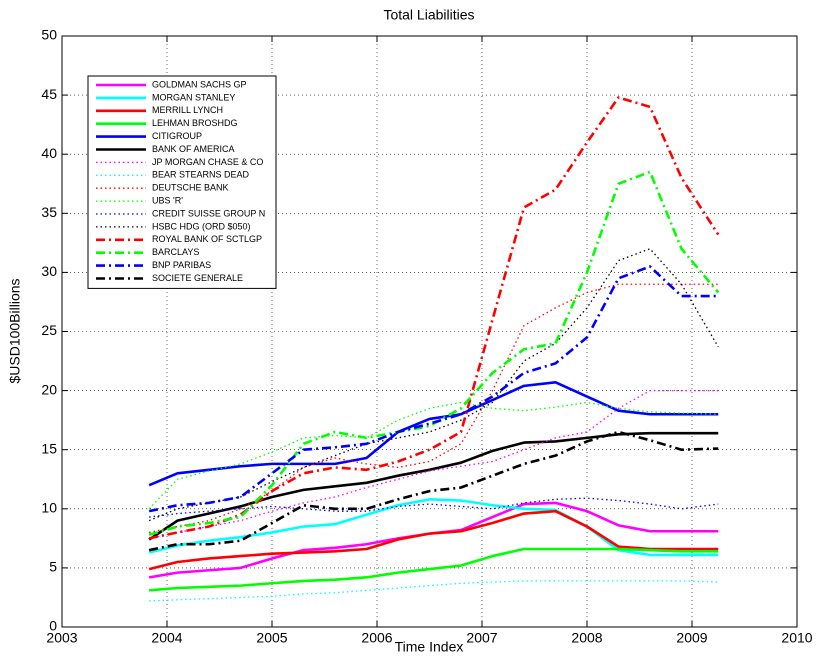  What do you see at coordinates (429, 647) in the screenshot?
I see `x-axis-label: Time Index` at bounding box center [429, 647].